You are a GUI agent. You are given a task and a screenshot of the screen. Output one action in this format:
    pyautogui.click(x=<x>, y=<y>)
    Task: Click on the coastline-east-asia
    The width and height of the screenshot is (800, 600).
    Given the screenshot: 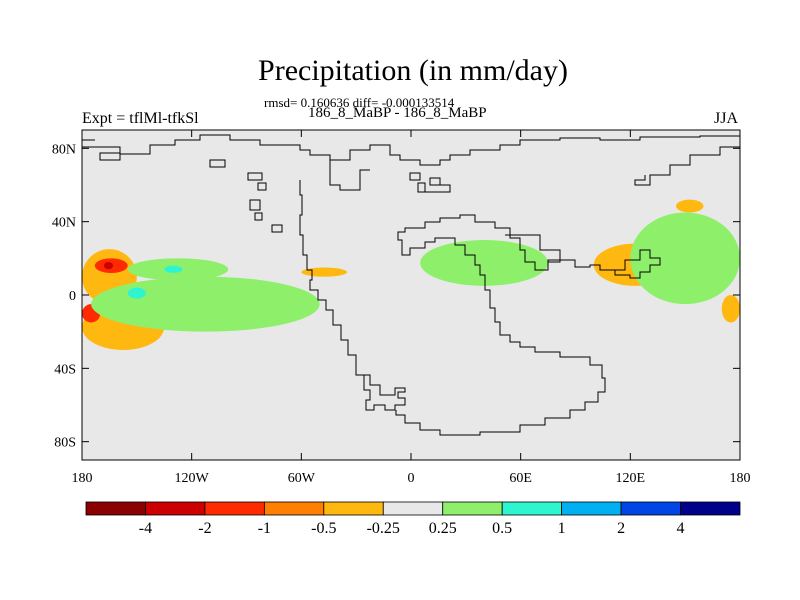 What is the action you would take?
    pyautogui.click(x=687, y=166)
    